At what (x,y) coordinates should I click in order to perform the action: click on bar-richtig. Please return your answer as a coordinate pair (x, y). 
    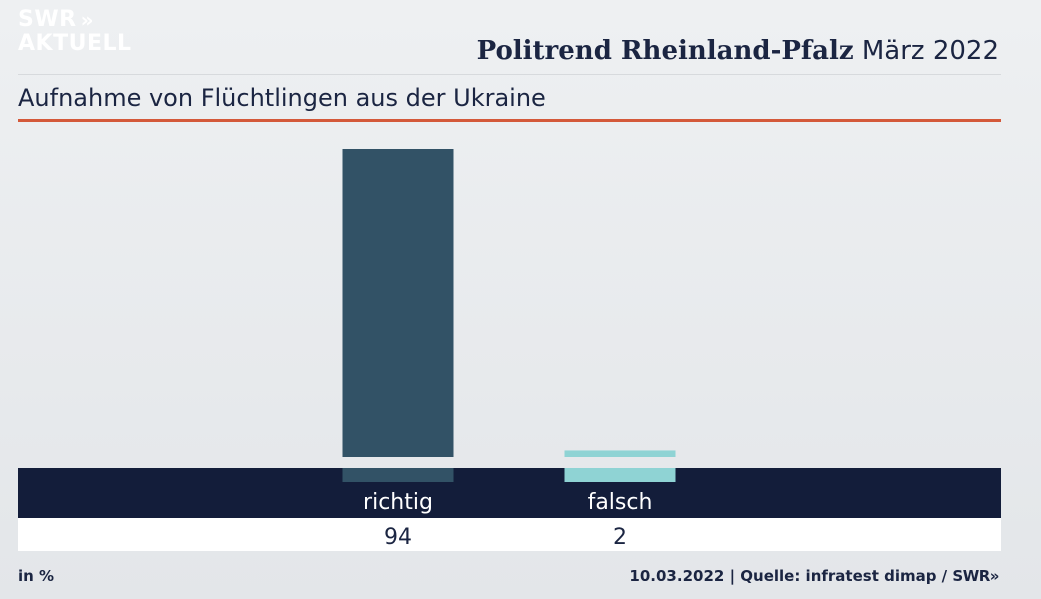
    Looking at the image, I should click on (398, 303).